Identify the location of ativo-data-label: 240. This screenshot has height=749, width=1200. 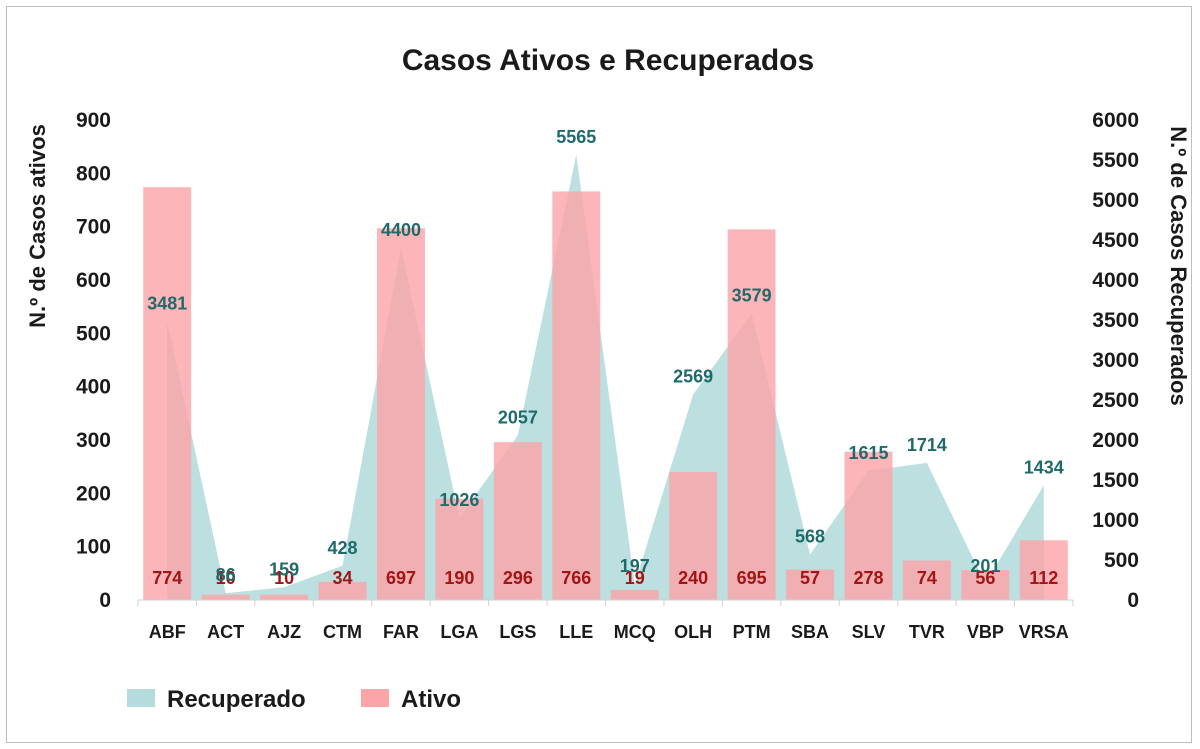
(693, 578).